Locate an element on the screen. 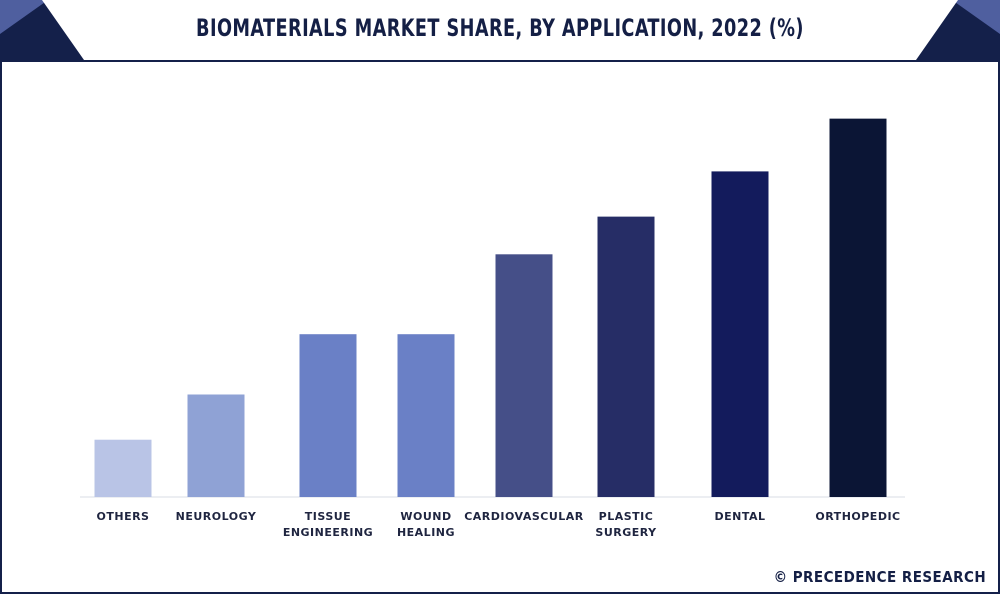 This screenshot has width=1000, height=594. x-tick-label: NEUROLOGY is located at coordinates (216, 516).